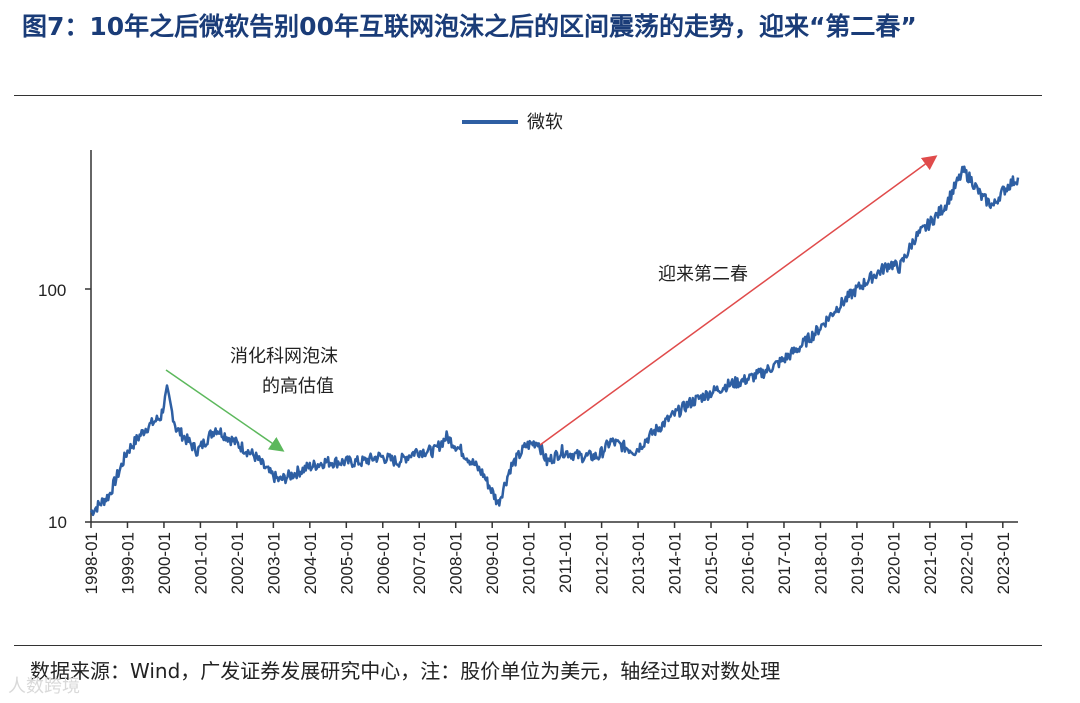 This screenshot has width=1080, height=703. What do you see at coordinates (91, 563) in the screenshot?
I see `x-tick-label: 1998-01` at bounding box center [91, 563].